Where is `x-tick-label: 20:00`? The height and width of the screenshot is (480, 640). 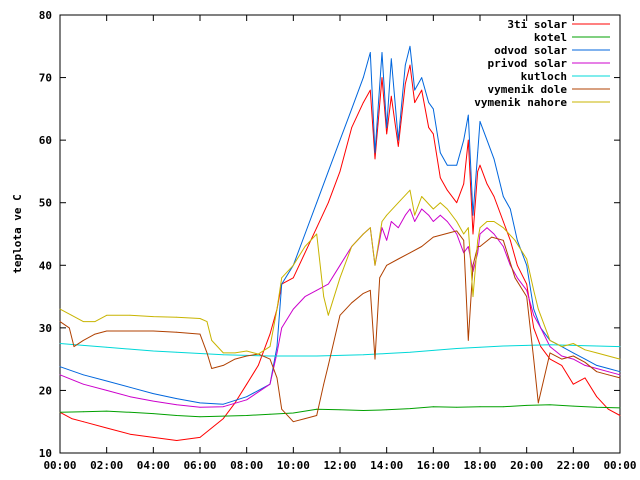
x-tick-label: 20:00 is located at coordinates (526, 465).